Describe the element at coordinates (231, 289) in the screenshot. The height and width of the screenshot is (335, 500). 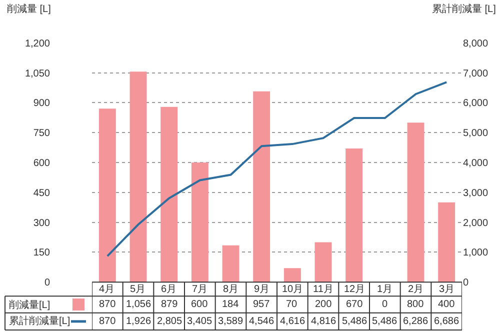
I see `x-tick-label: 8月` at that location.